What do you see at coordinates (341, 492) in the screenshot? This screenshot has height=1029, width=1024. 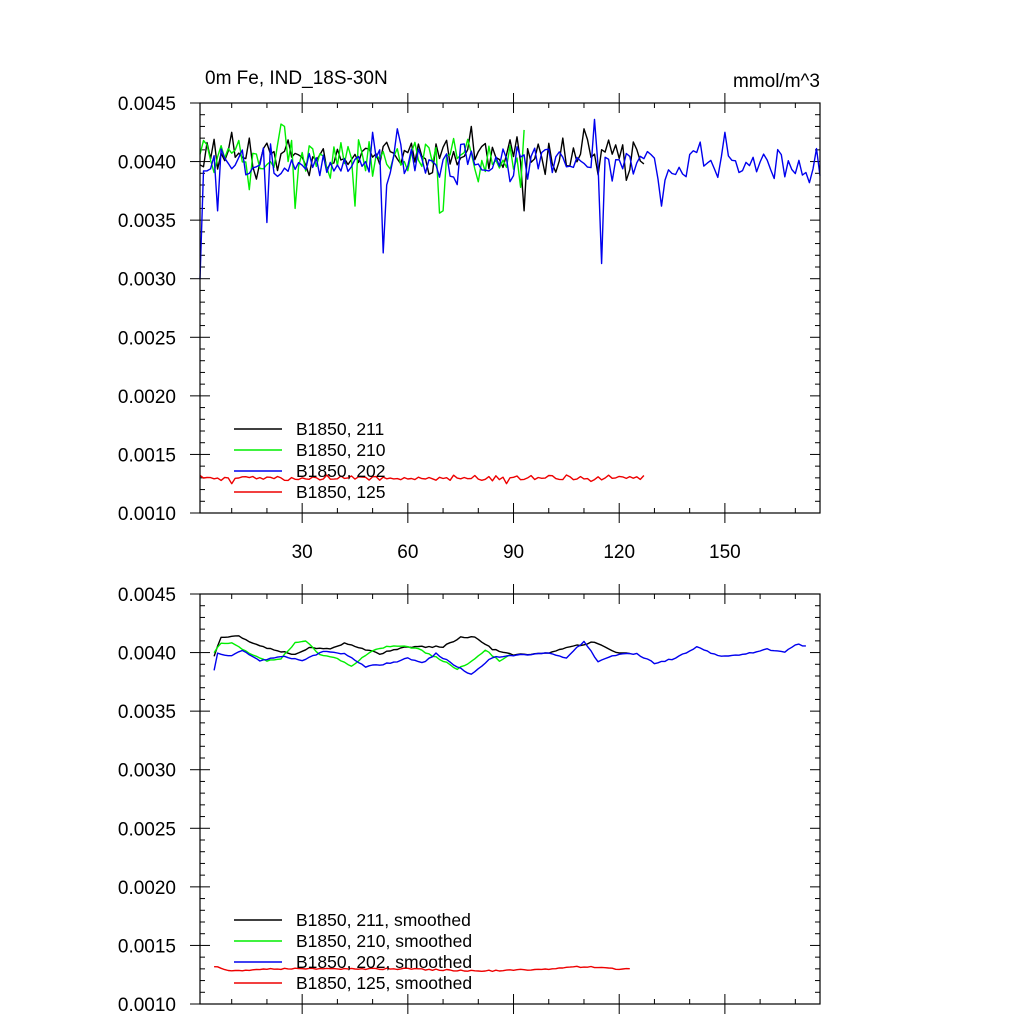 I see `legend-label-b1850-125: B1850, 125` at bounding box center [341, 492].